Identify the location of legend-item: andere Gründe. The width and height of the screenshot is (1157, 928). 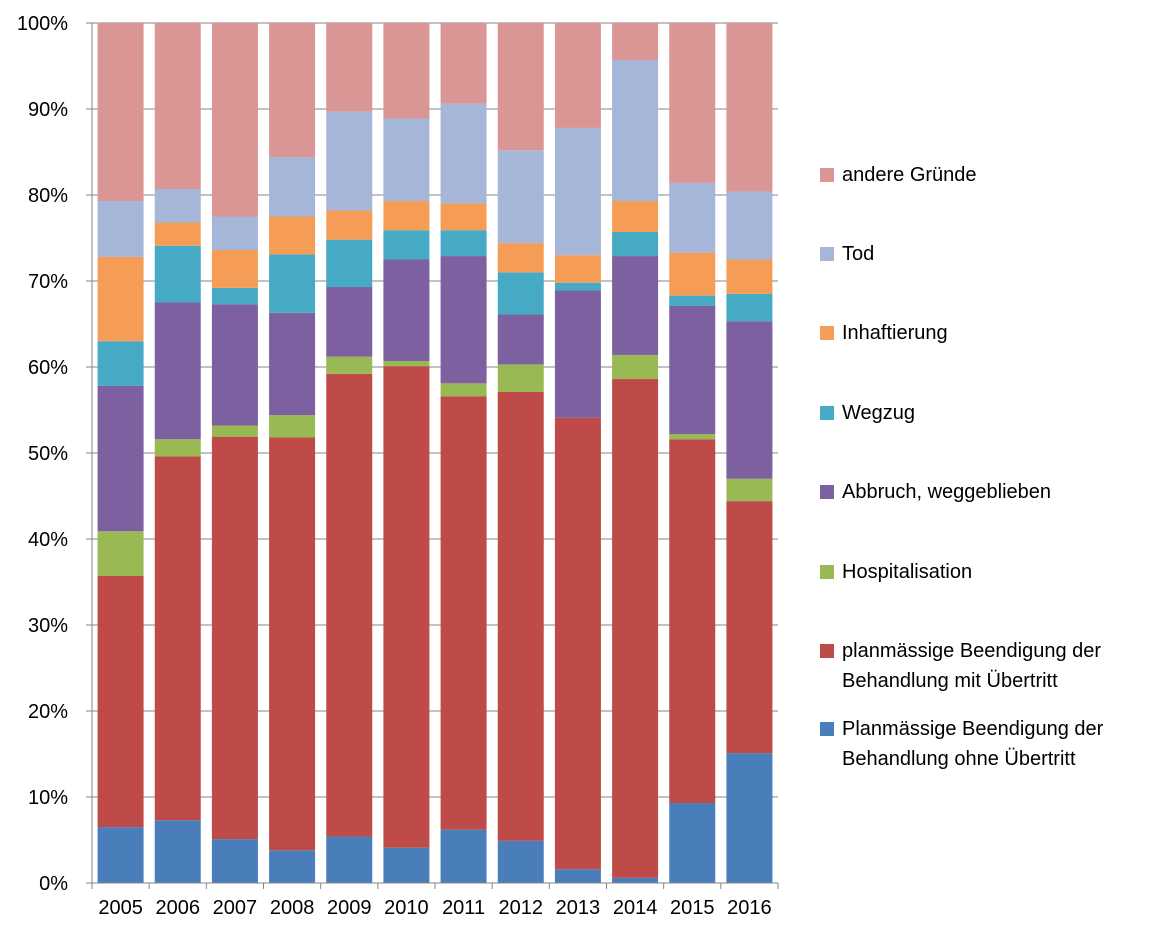
(986, 175).